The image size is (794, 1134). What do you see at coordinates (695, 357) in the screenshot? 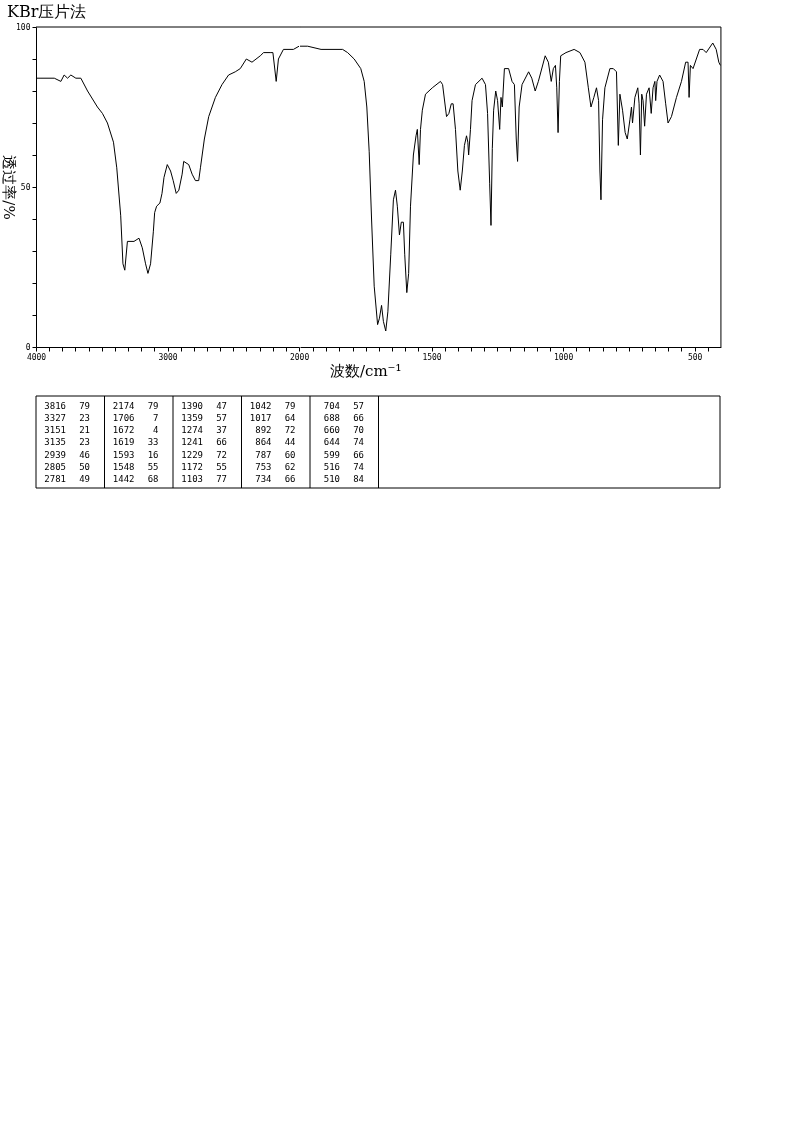
I see `x-tick-label: 500` at bounding box center [695, 357].